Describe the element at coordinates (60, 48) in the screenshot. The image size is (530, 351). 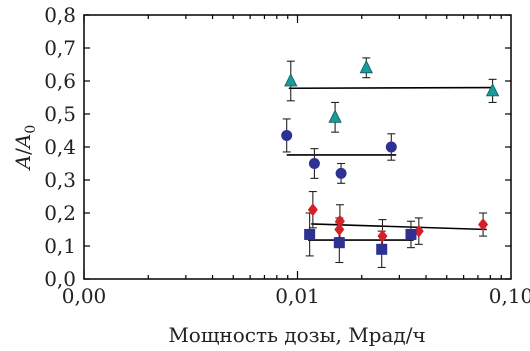
I see `y-tick-label: 0,7` at that location.